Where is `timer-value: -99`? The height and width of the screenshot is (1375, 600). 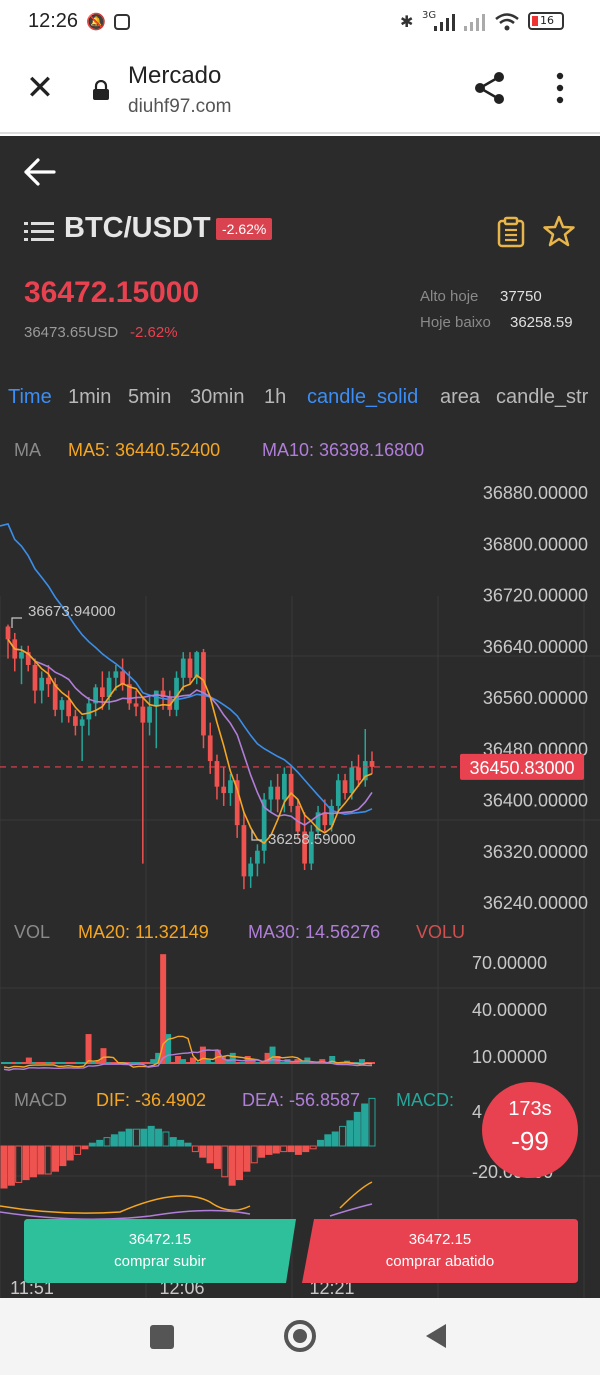 timer-value: -99 is located at coordinates (530, 1141).